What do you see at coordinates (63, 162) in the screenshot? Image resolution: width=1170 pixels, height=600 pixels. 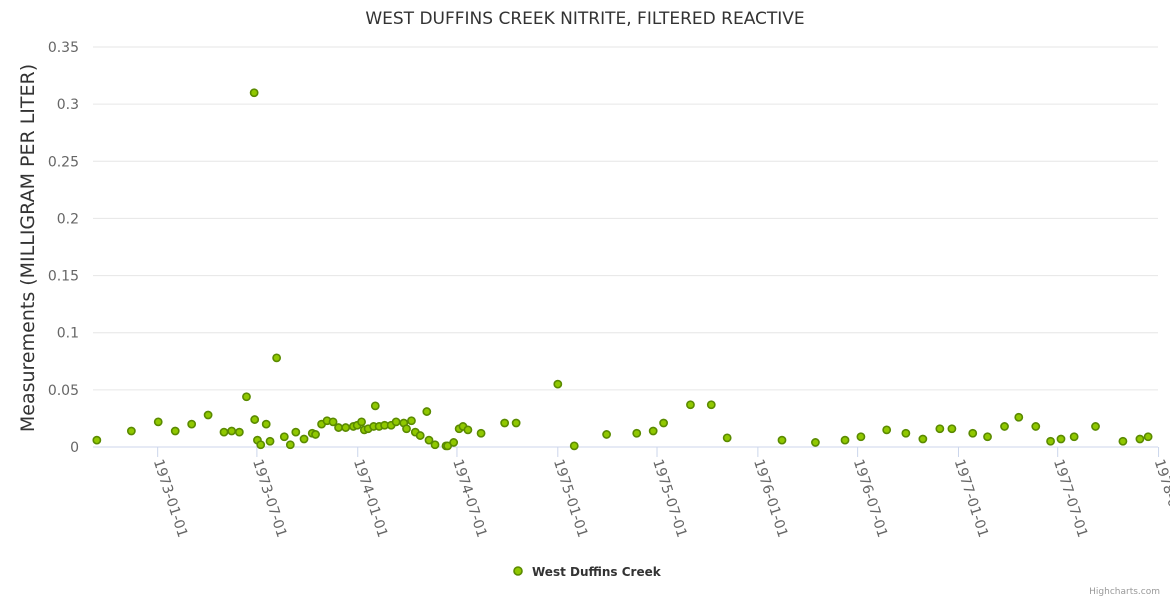 I see `y-tick-label: 0.25` at bounding box center [63, 162].